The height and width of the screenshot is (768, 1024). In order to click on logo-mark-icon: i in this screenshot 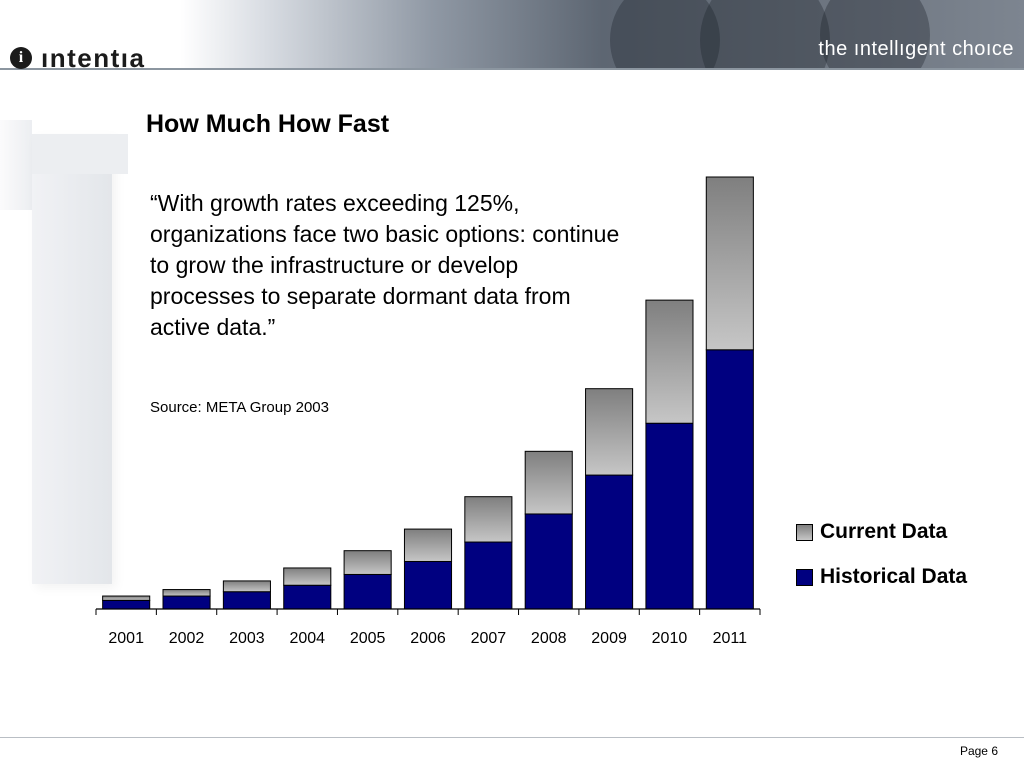, I will do `click(21, 58)`.